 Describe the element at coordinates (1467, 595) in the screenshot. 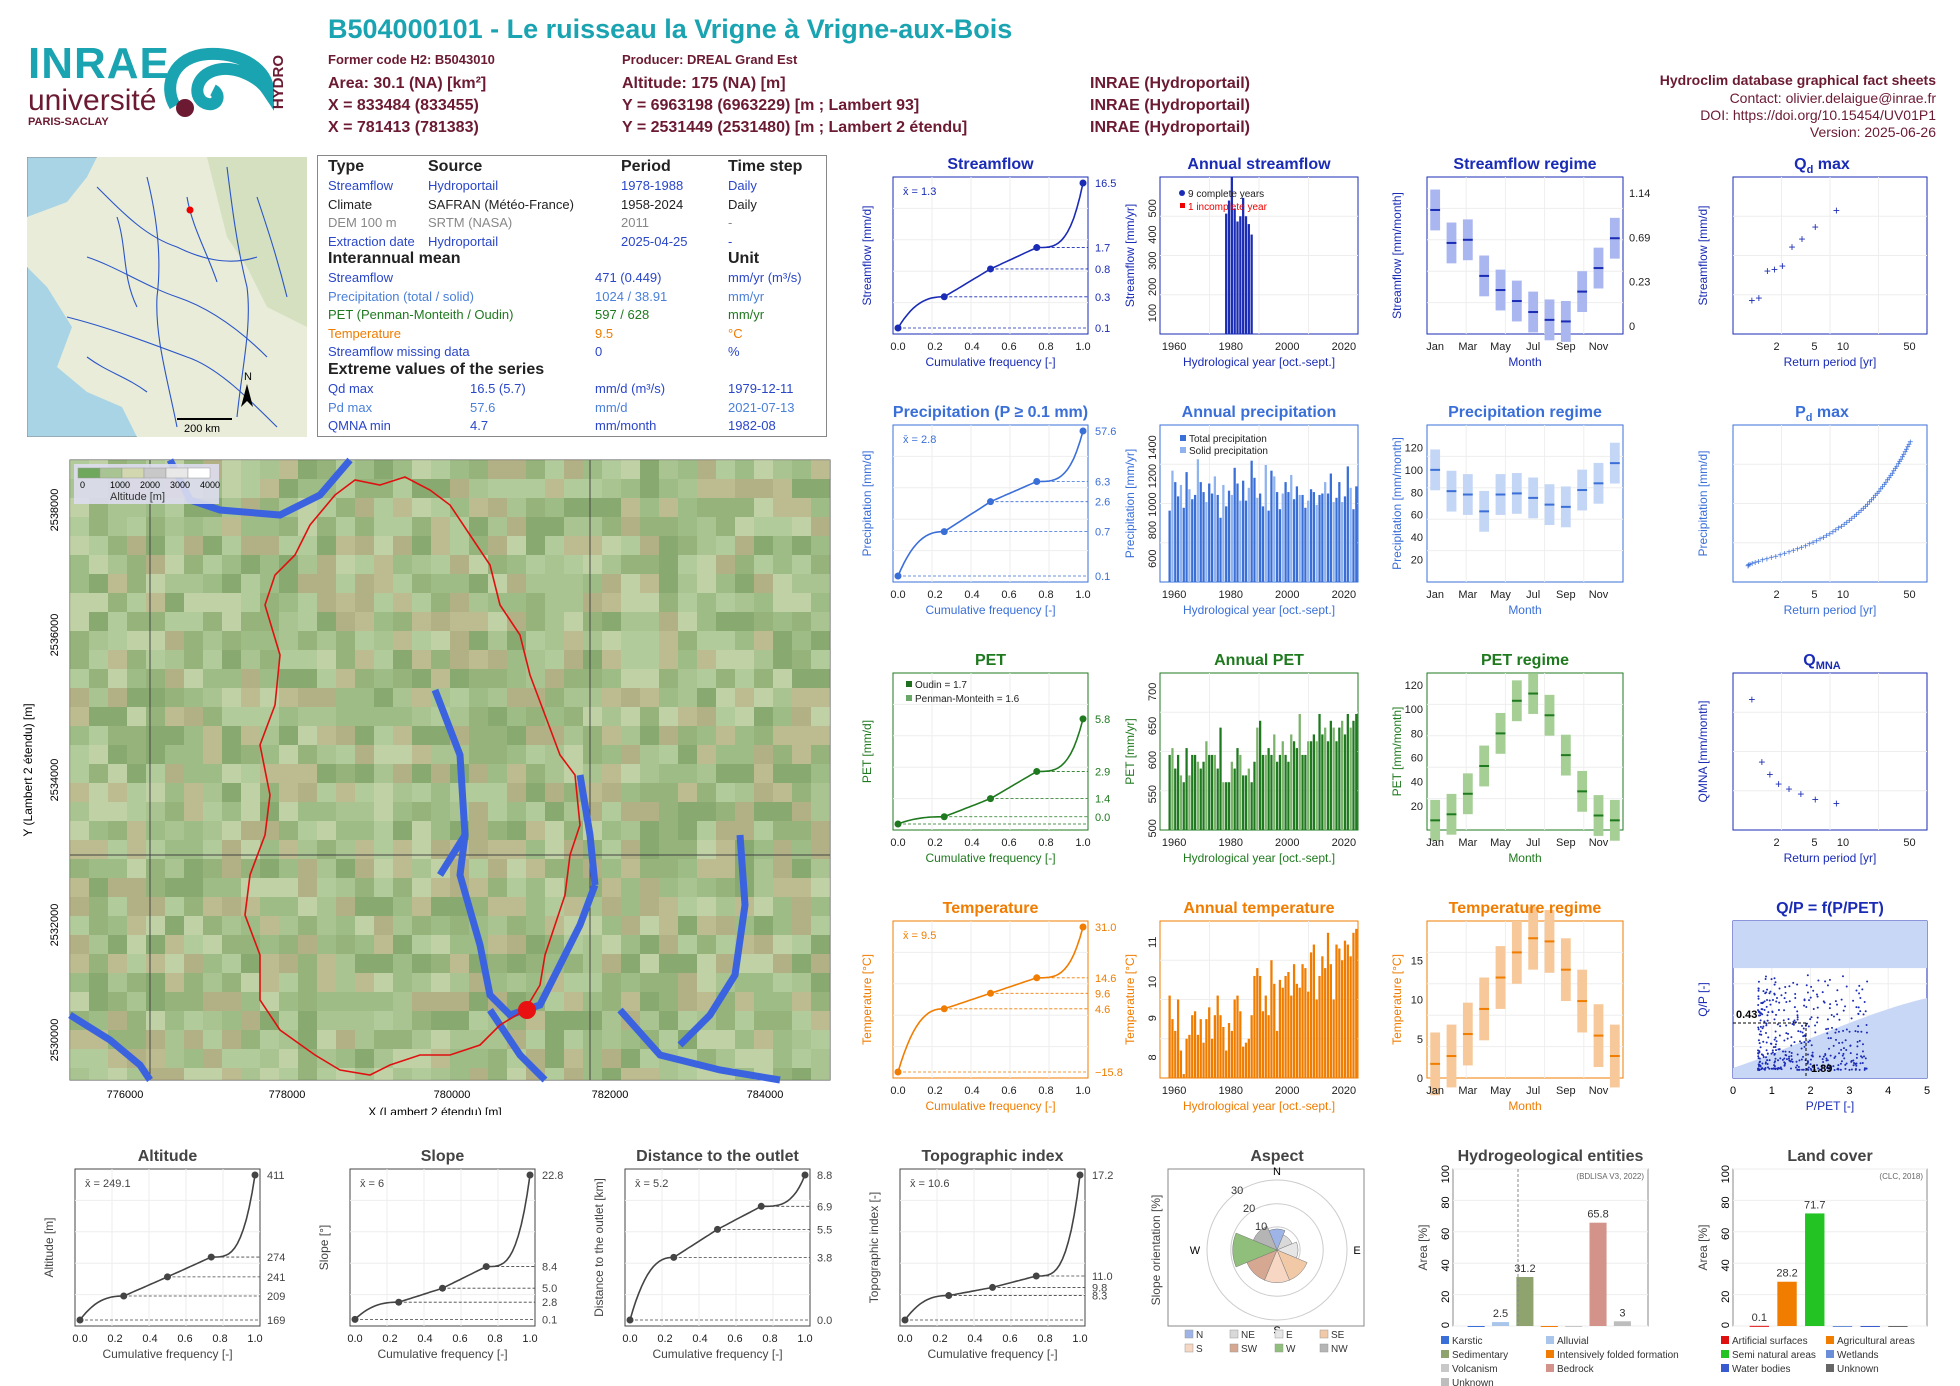

I see `regime-xtick: Mar` at that location.